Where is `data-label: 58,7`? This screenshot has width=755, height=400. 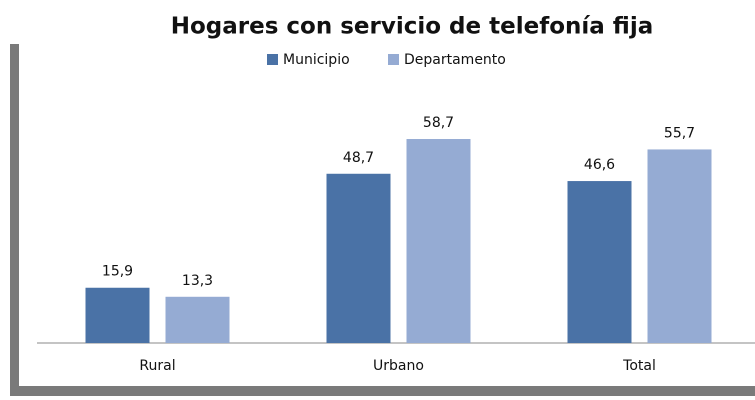
data-label: 58,7 is located at coordinates (438, 123).